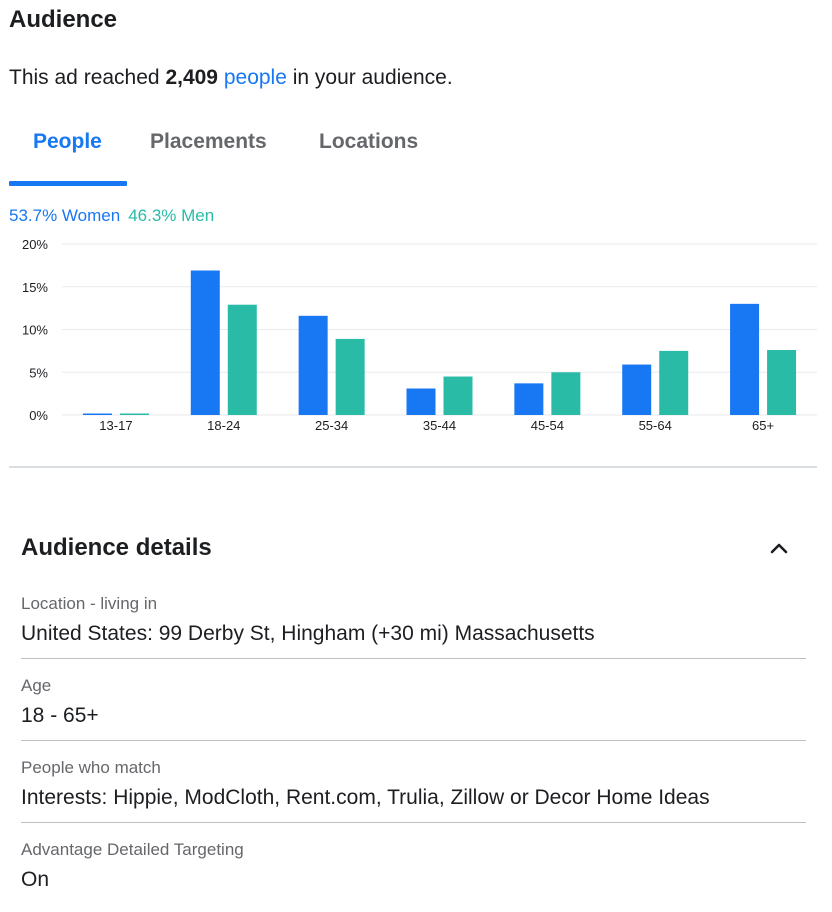 This screenshot has width=832, height=912. Describe the element at coordinates (223, 425) in the screenshot. I see `x-tick-label: 18-24` at that location.